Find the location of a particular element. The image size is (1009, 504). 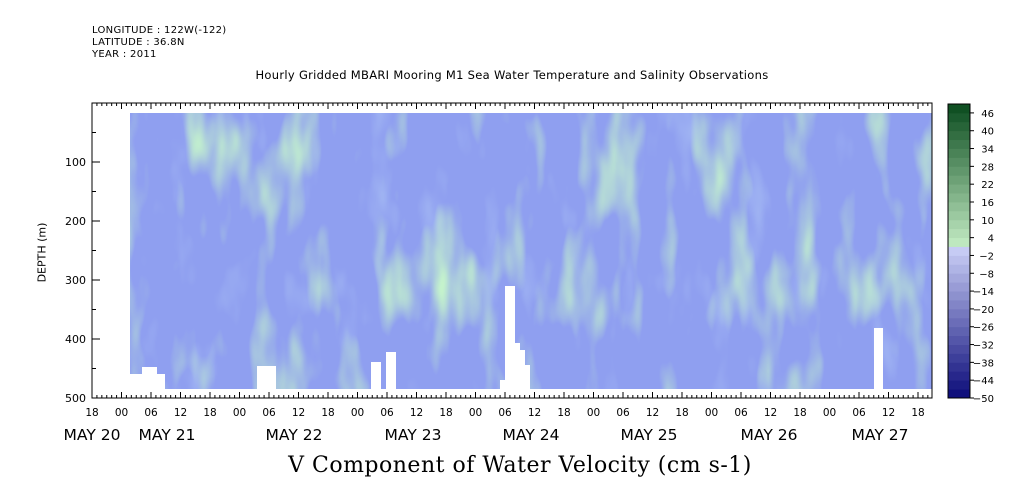

colorbar-label: 34 is located at coordinates (987, 150).